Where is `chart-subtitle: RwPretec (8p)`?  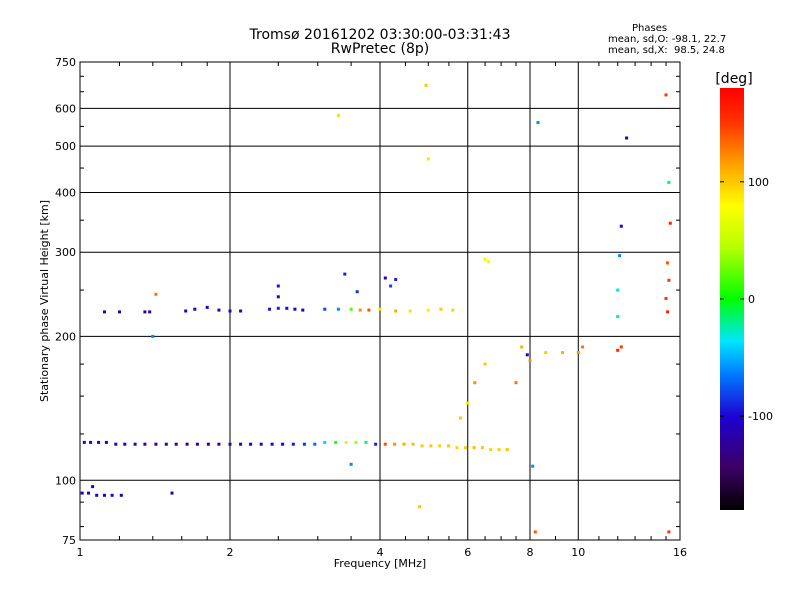
chart-subtitle: RwPretec (8p) is located at coordinates (380, 49).